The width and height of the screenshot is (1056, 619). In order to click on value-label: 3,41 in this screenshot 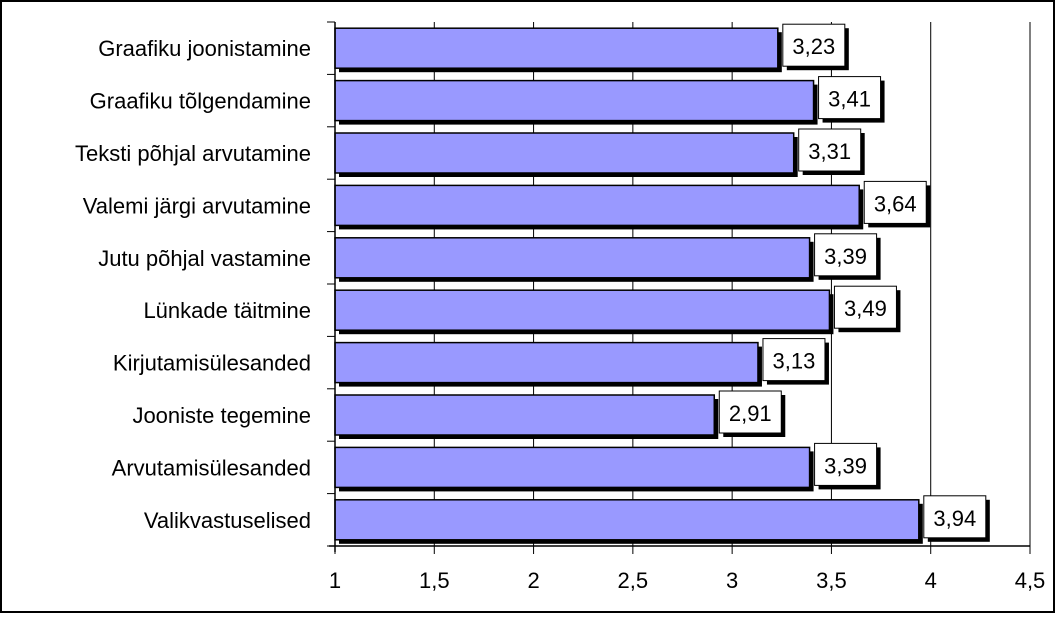, I will do `click(849, 99)`.